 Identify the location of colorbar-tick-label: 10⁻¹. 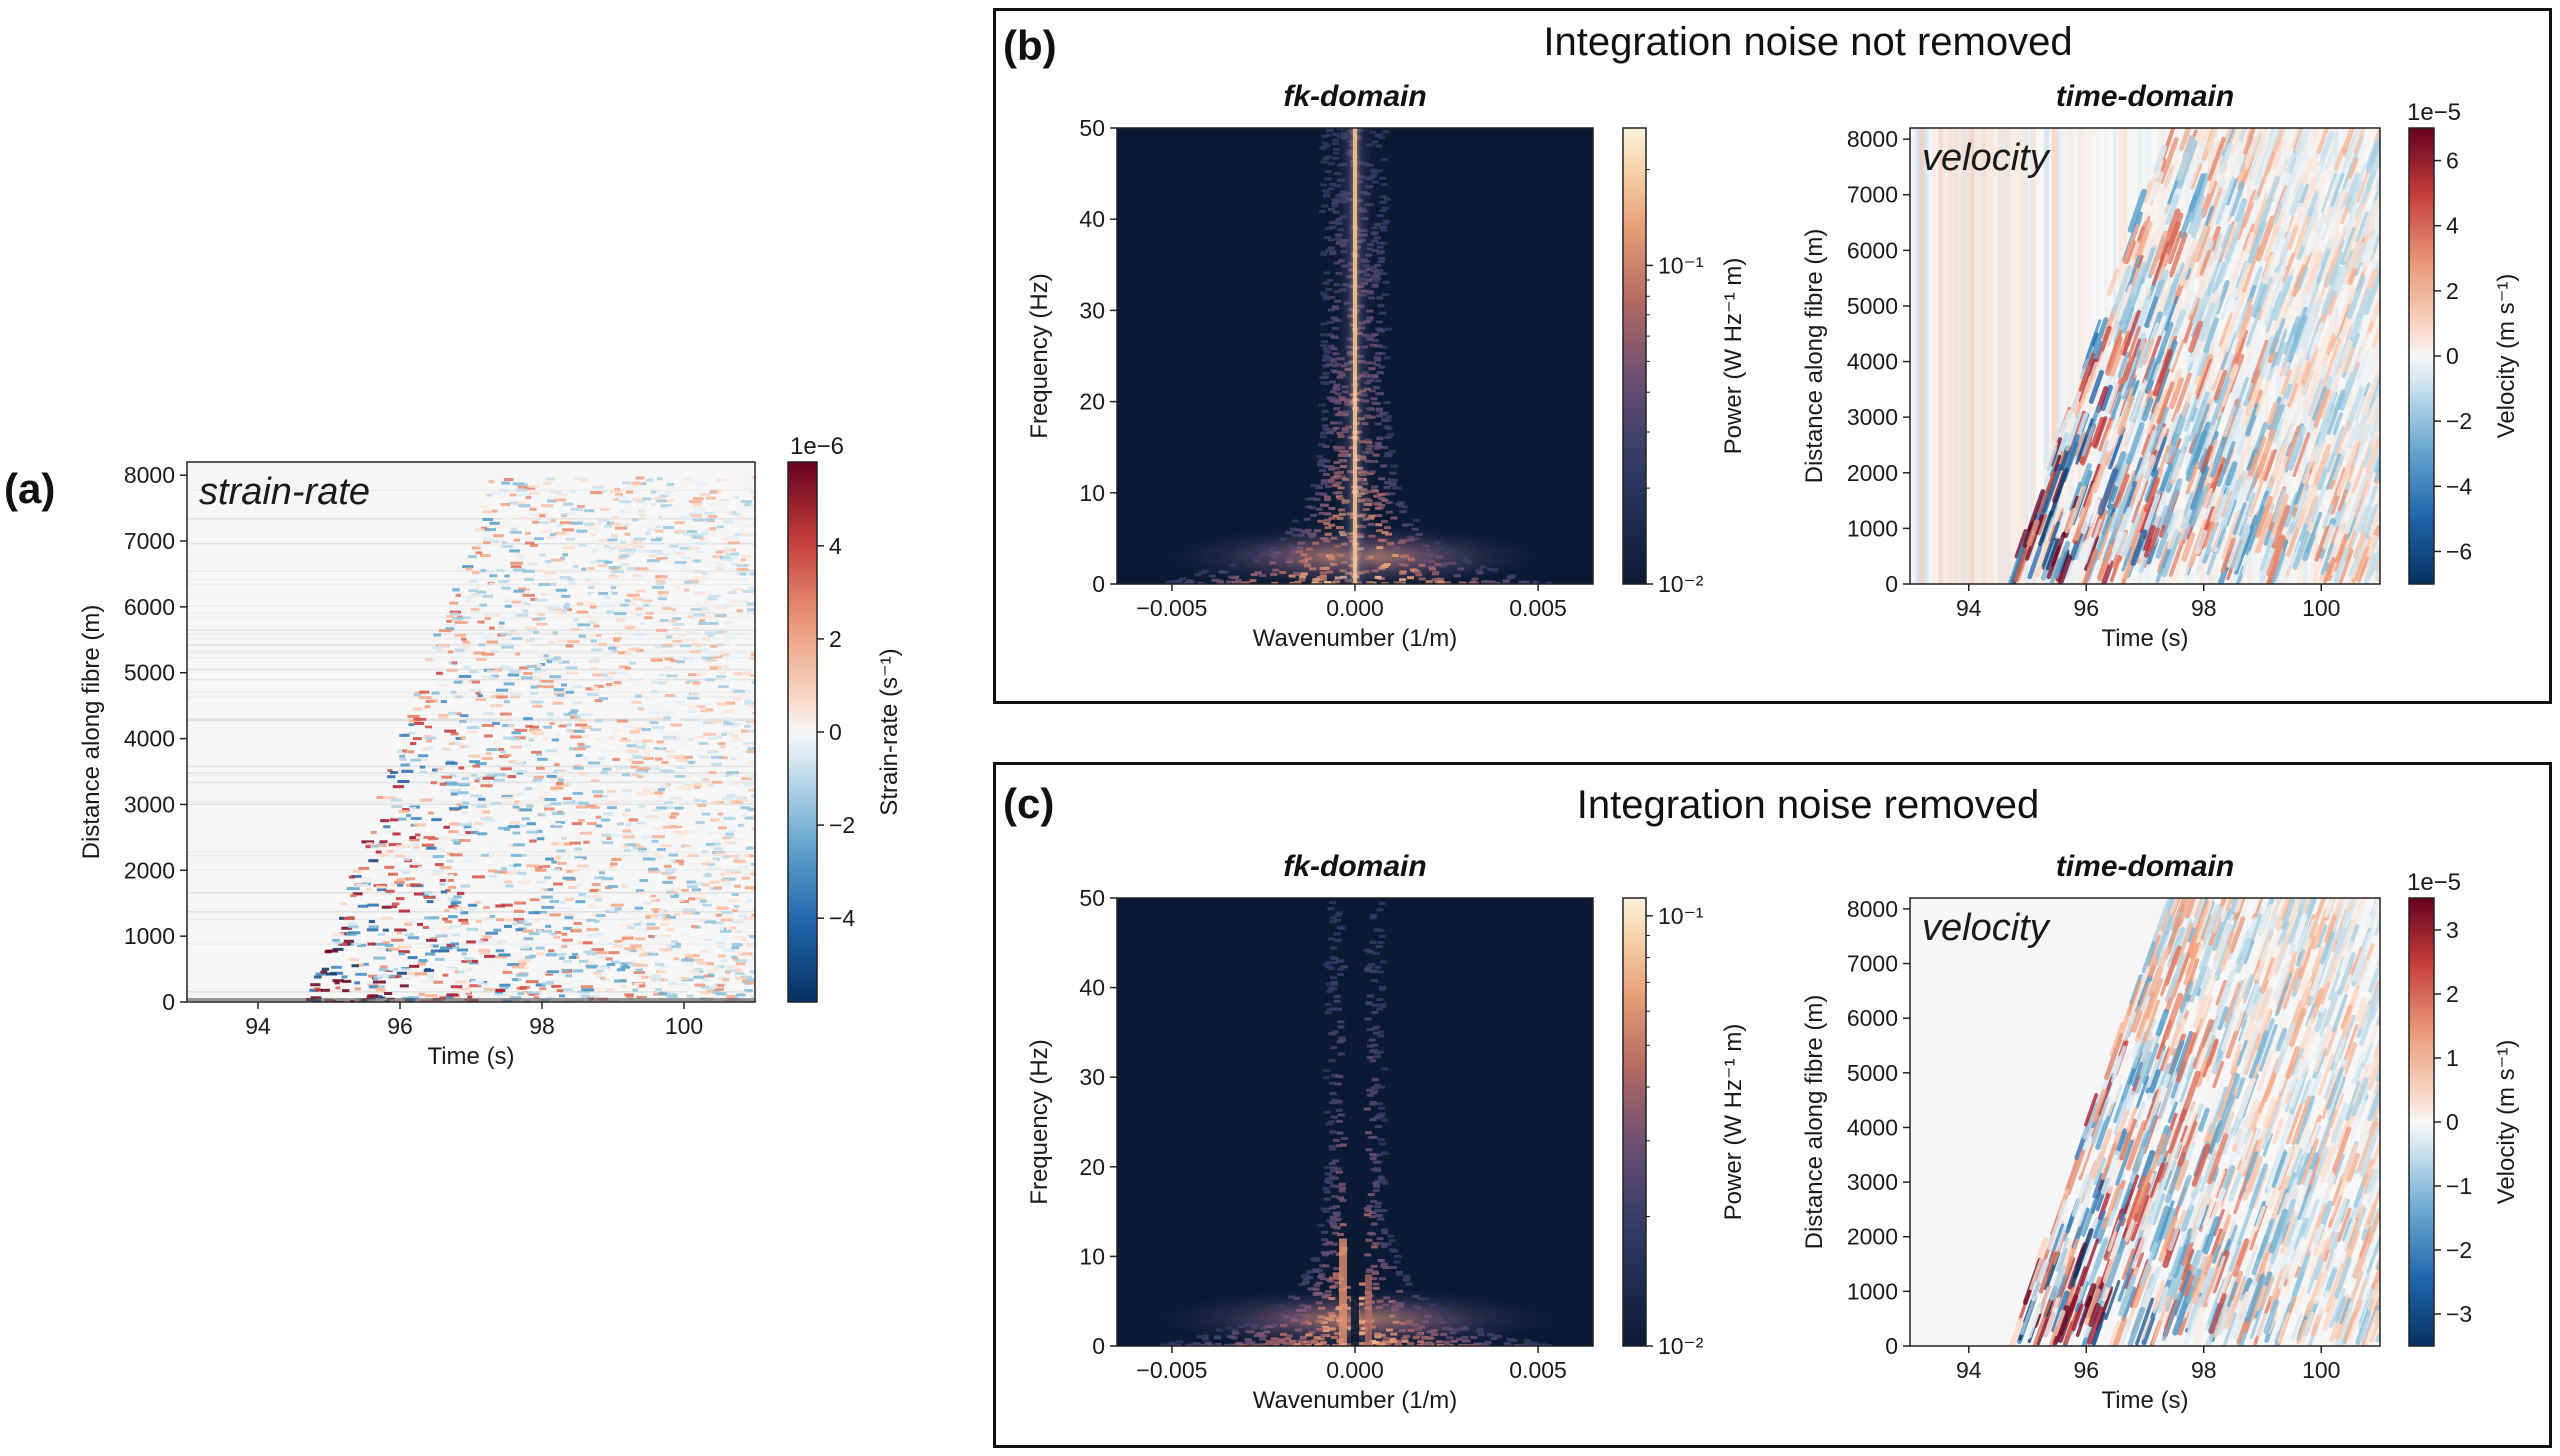
(1681, 265).